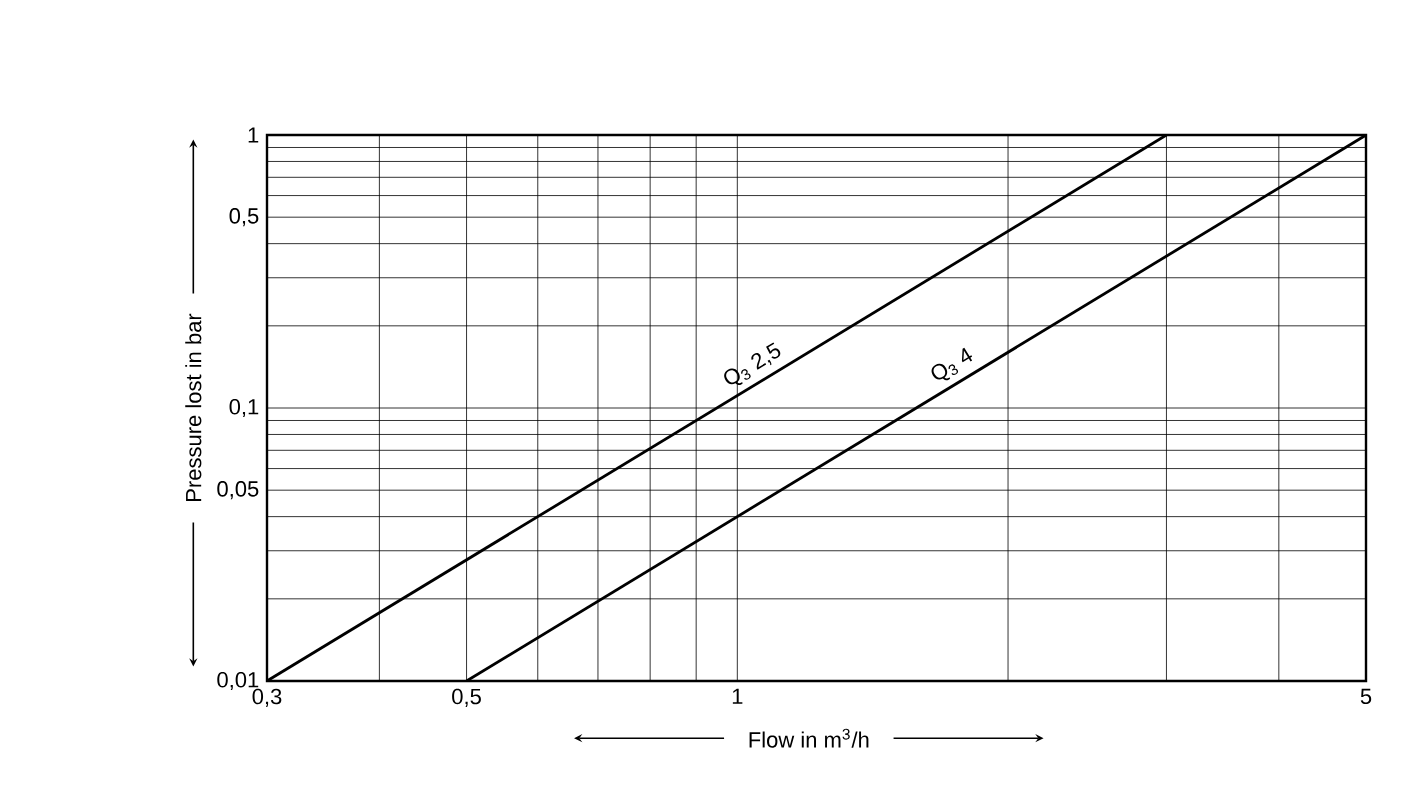  I want to click on x-tick-label: 5, so click(1366, 696).